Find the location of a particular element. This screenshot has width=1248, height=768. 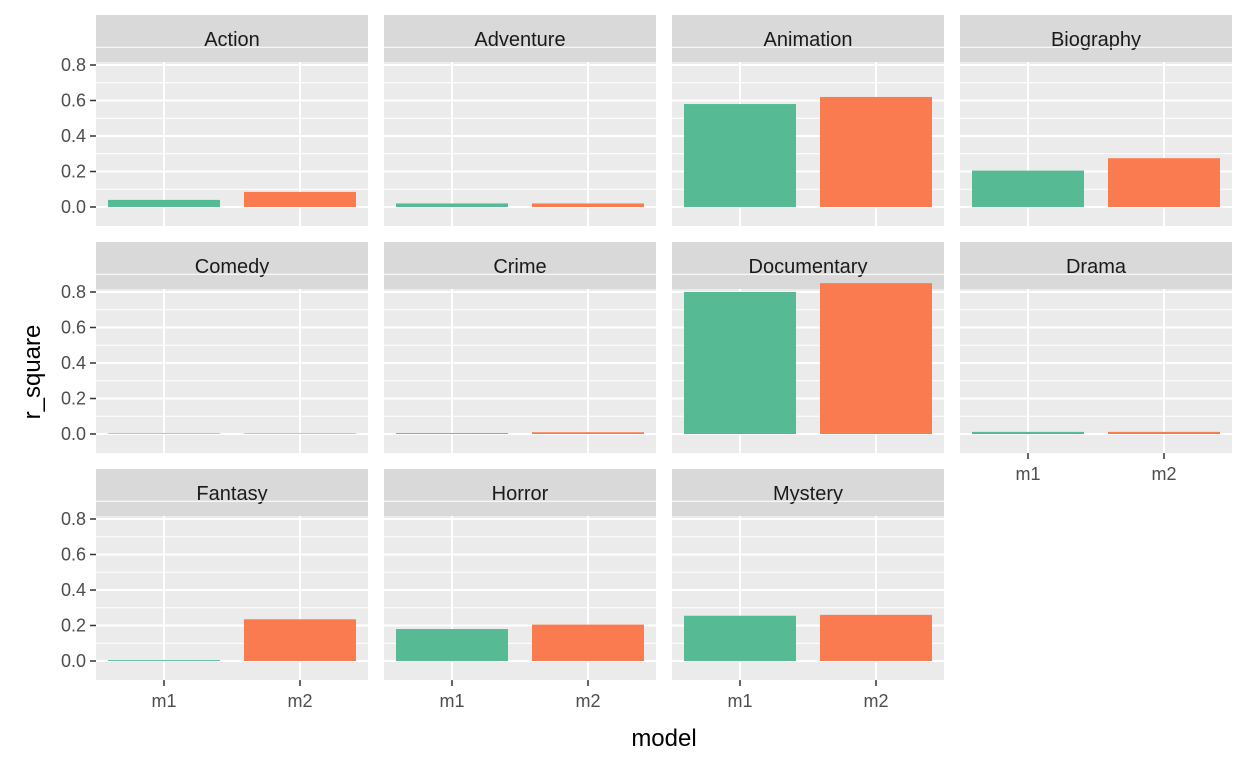

bar-drama-m1 is located at coordinates (1028, 432).